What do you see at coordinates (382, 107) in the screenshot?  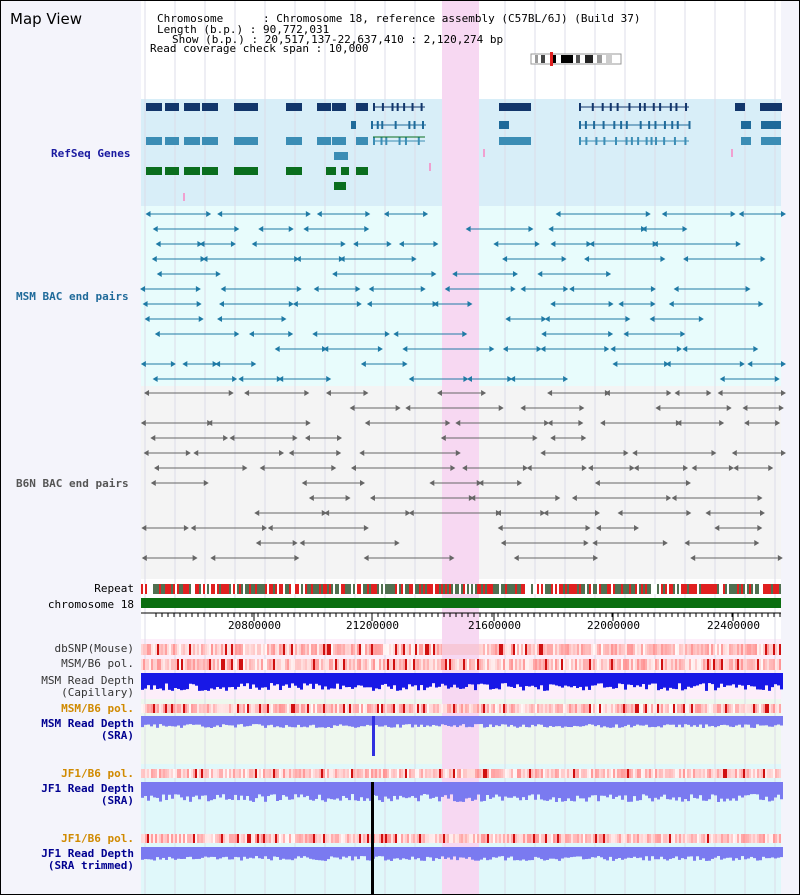 I see `gene-exon` at bounding box center [382, 107].